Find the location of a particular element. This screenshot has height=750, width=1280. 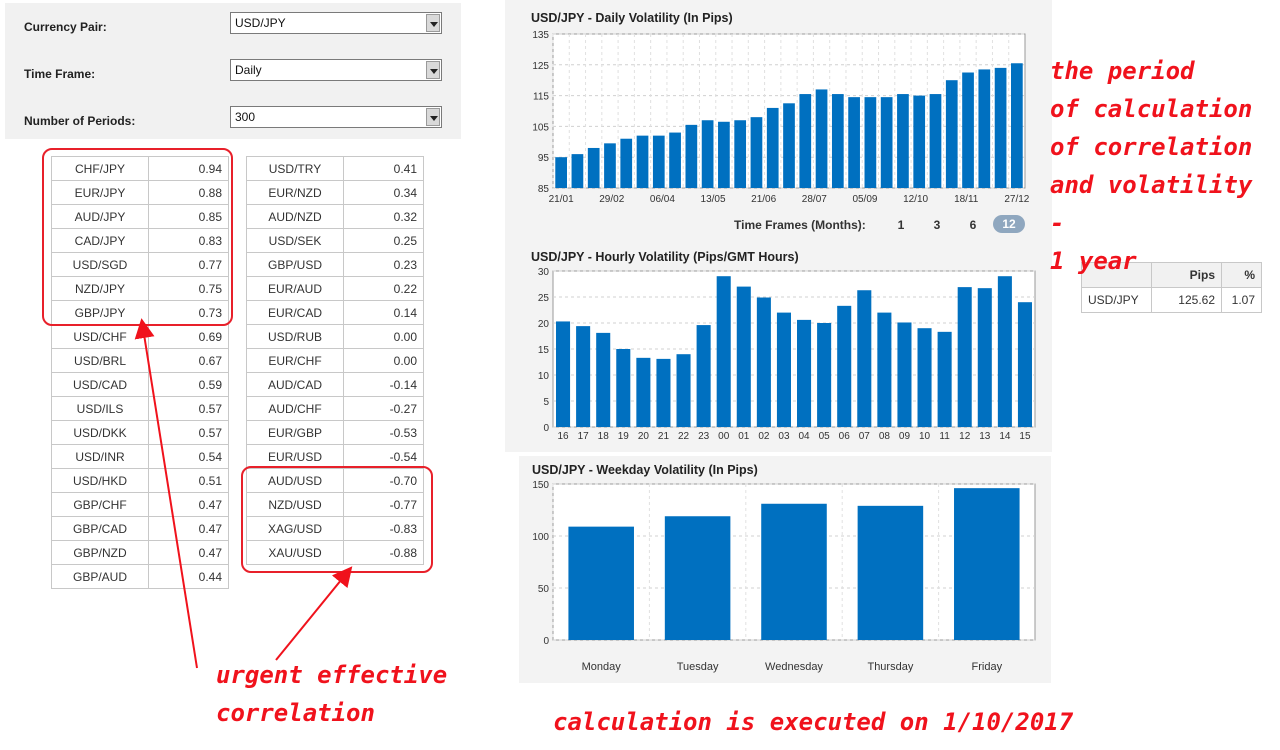

x-tick-label: 06/04 is located at coordinates (662, 199).